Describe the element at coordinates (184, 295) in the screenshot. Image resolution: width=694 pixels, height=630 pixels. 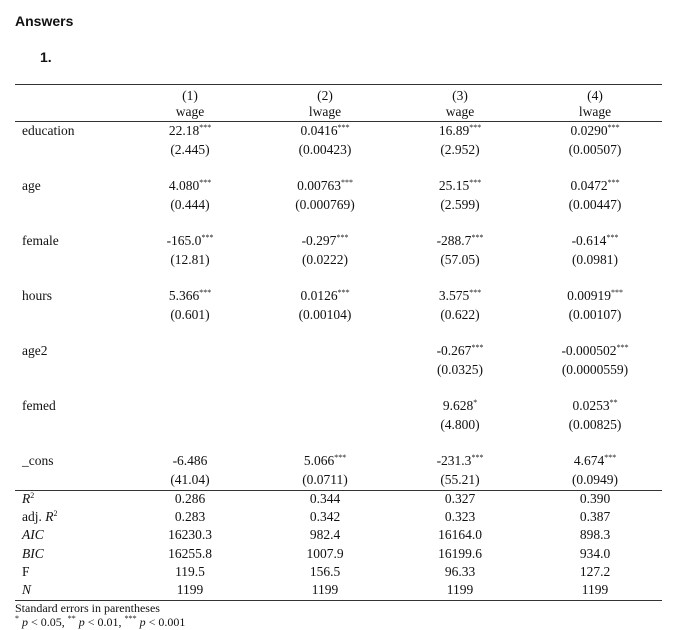
I see `coef-value: 5.366` at that location.